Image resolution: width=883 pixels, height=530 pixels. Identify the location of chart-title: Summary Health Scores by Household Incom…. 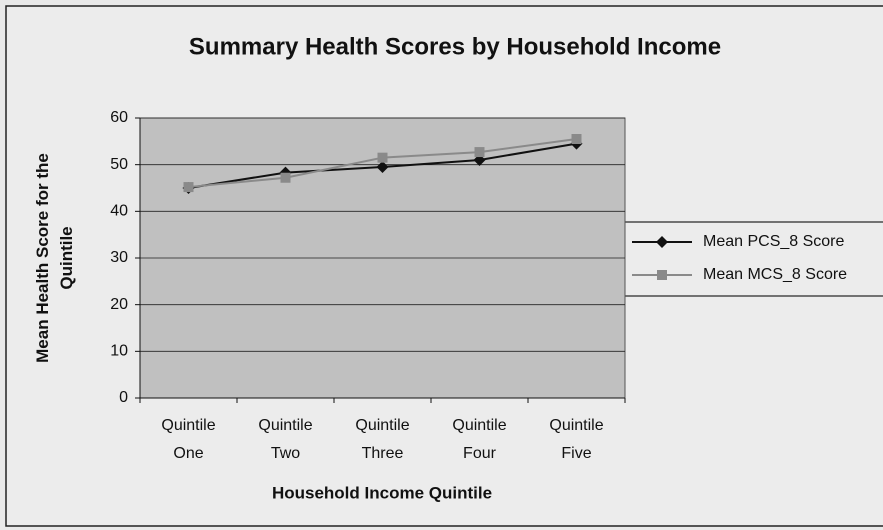
(455, 46).